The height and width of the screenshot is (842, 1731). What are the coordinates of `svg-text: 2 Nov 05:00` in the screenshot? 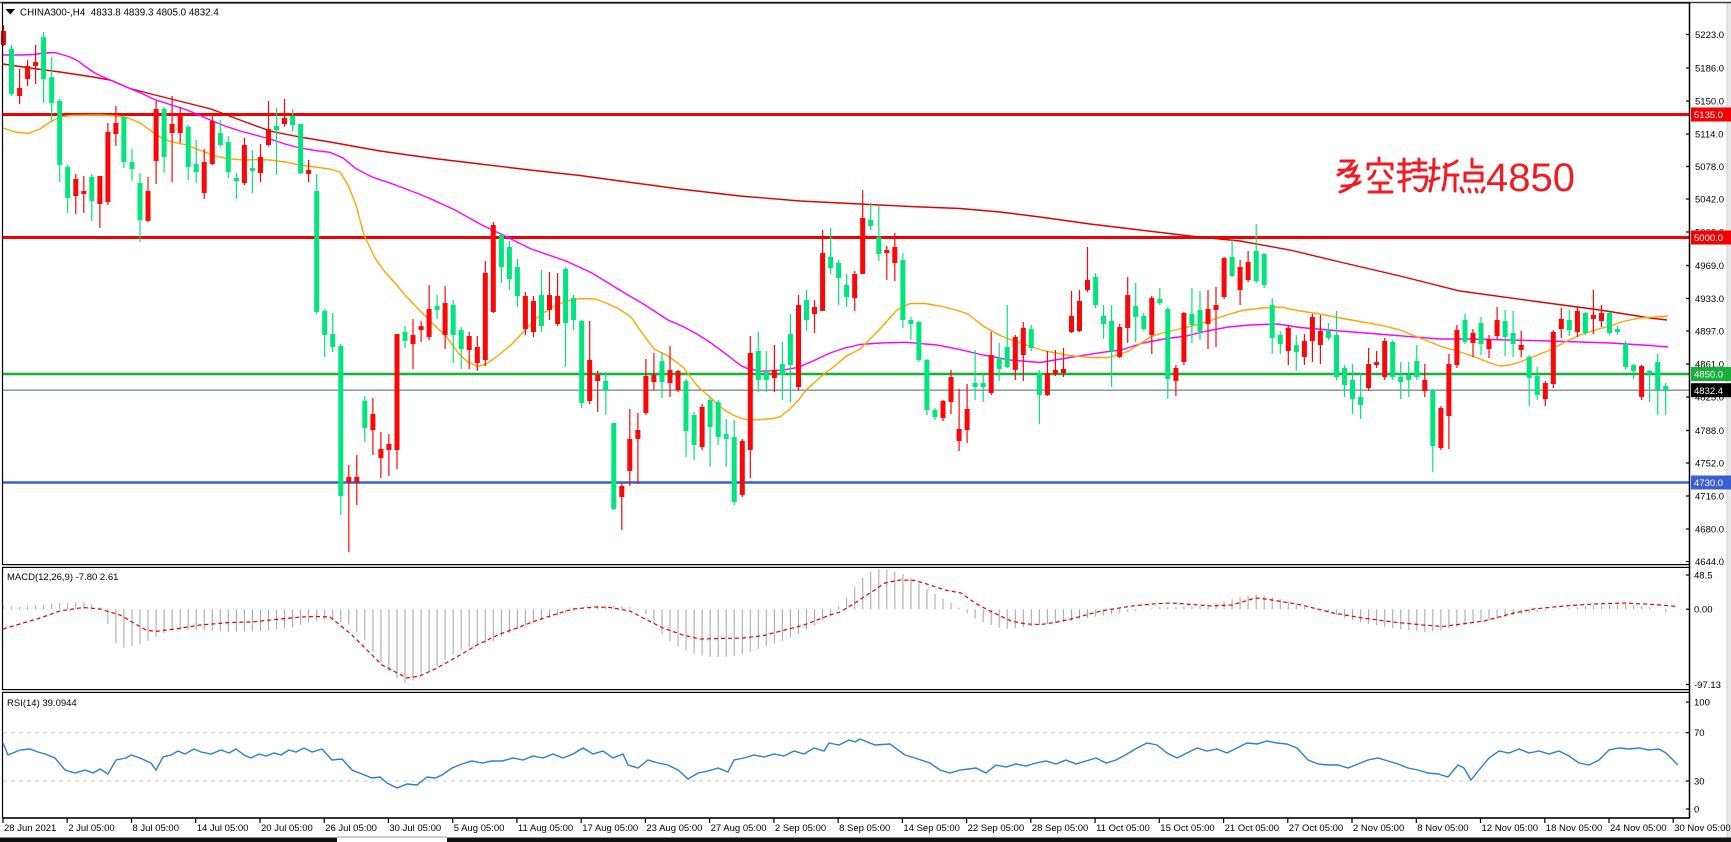 It's located at (1378, 828).